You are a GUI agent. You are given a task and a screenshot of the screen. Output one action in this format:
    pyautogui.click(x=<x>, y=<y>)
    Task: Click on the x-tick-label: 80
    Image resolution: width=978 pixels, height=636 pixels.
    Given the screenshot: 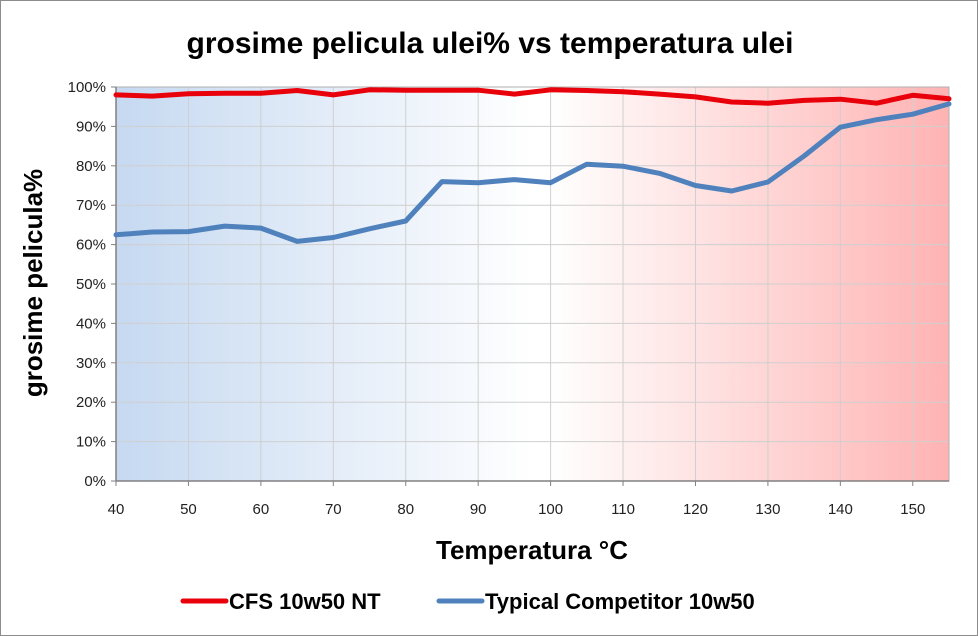 What is the action you would take?
    pyautogui.click(x=405, y=509)
    